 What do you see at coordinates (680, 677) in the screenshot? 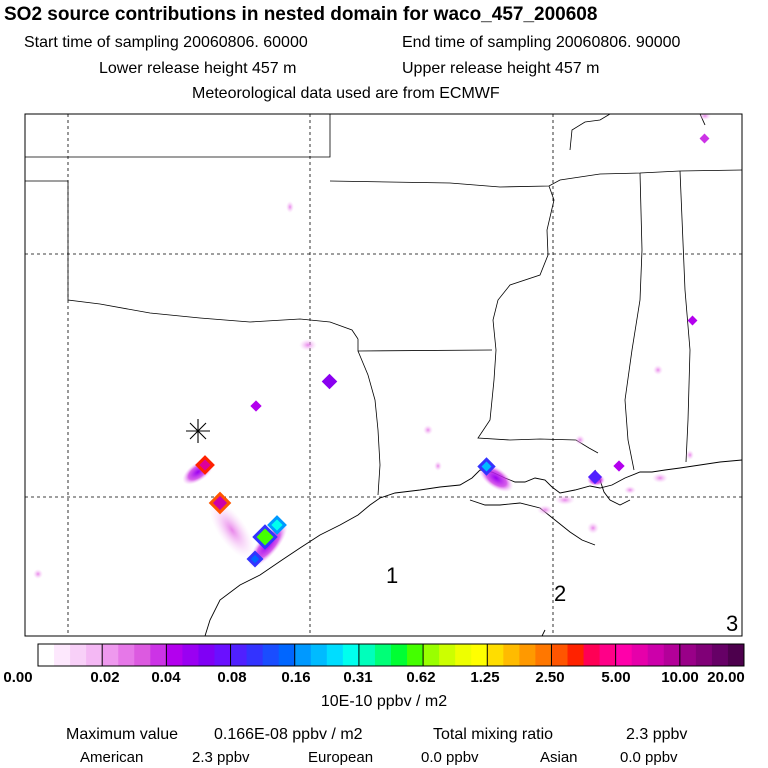
I see `colorbar-tick-label: 10.00` at bounding box center [680, 677].